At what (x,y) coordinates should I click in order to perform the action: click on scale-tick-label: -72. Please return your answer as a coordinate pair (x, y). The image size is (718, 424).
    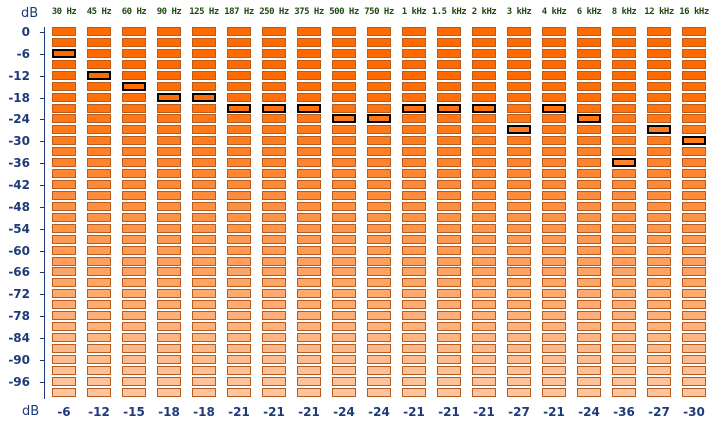
    Looking at the image, I should click on (19, 294).